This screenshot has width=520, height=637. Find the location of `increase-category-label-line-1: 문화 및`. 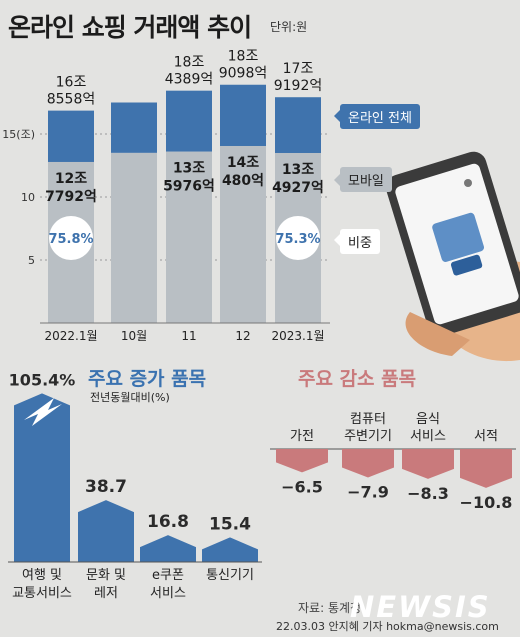

increase-category-label-line-1: 문화 및 is located at coordinates (106, 575).